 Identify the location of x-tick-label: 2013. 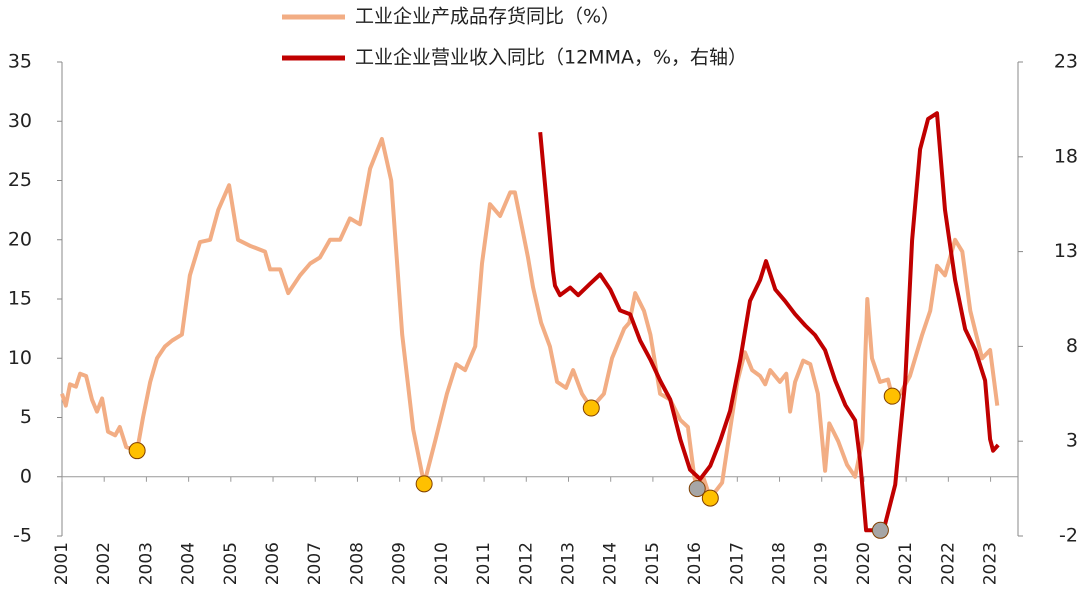
(568, 563).